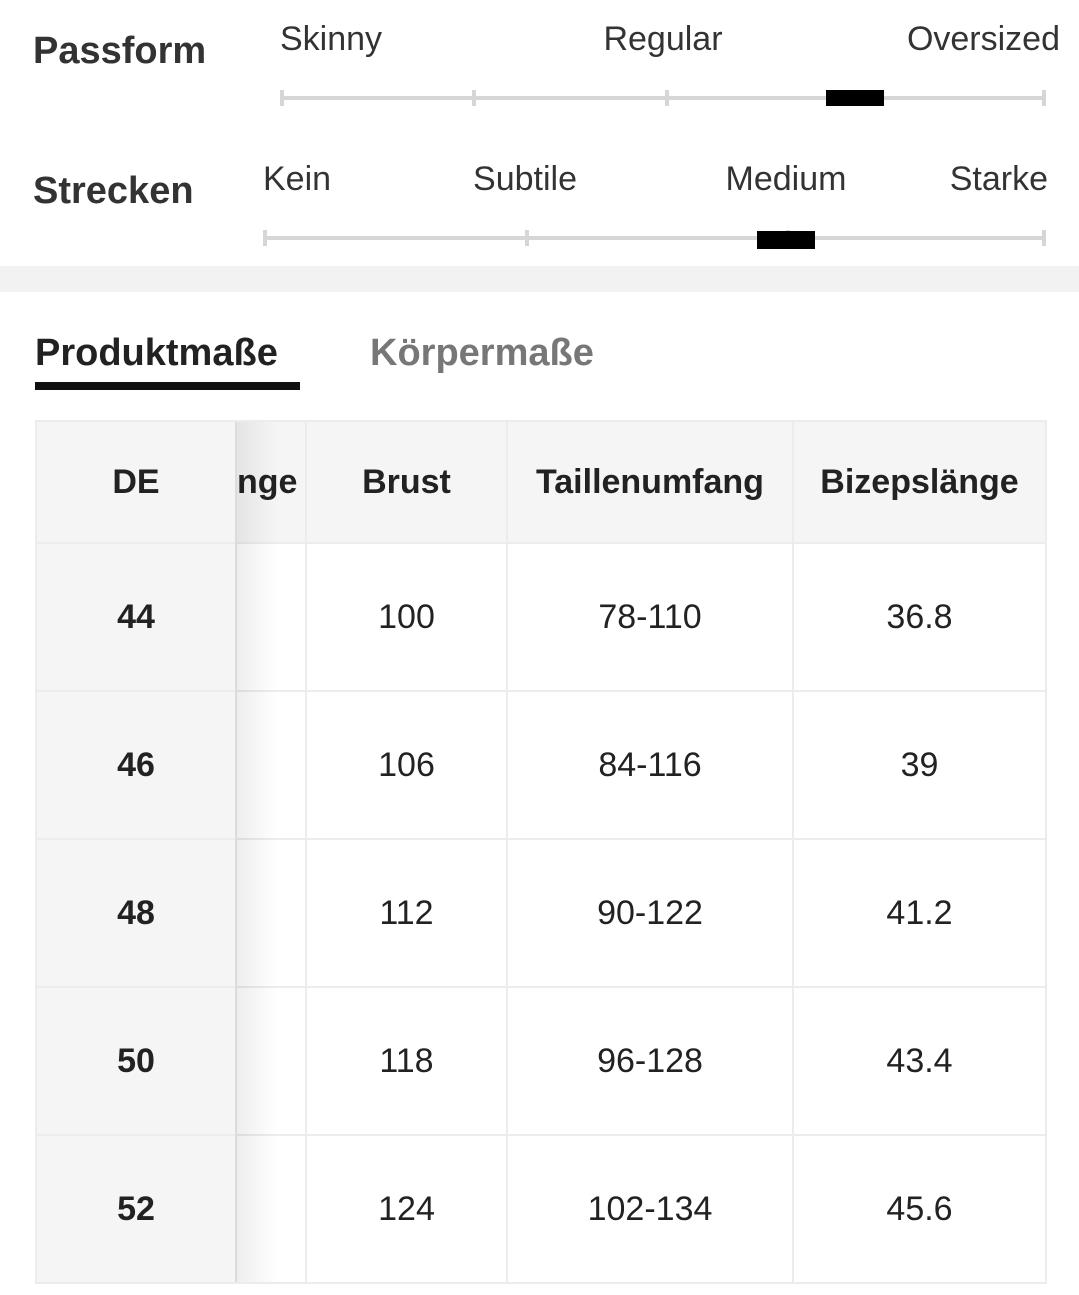  I want to click on value-cell: 41.2, so click(920, 914).